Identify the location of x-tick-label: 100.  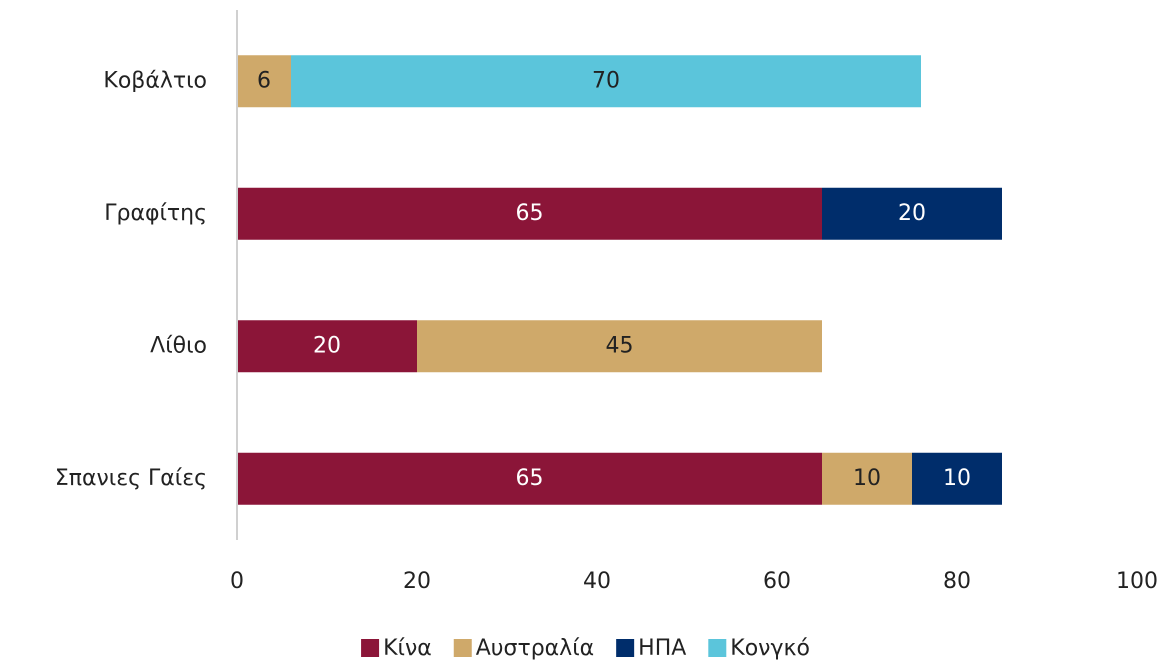
(1137, 581).